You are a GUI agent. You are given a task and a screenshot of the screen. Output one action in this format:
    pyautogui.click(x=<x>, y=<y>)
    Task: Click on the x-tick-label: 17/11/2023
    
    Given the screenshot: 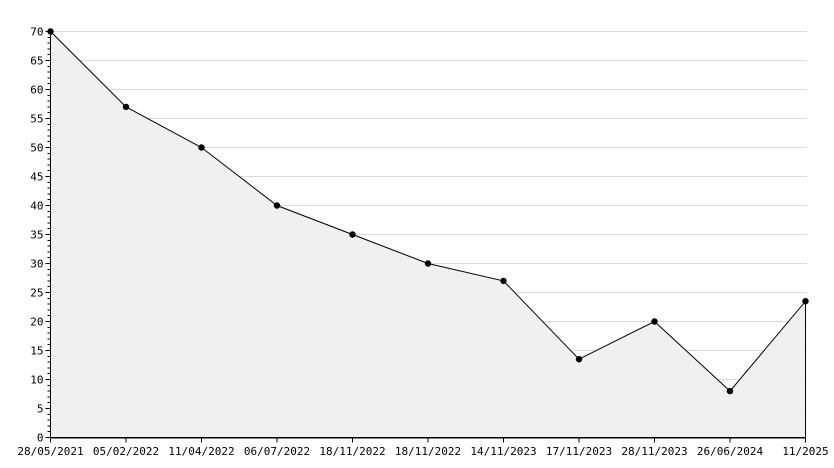 What is the action you would take?
    pyautogui.click(x=579, y=451)
    